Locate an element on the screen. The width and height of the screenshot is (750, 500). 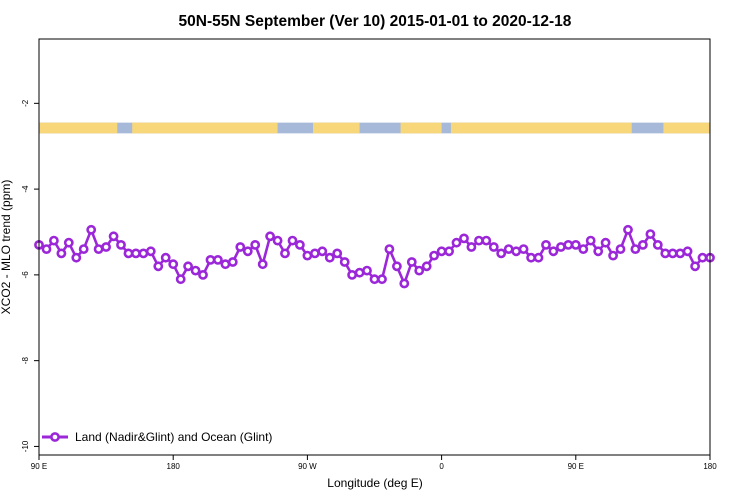
legend-entry-label: Land (Nadir&Glint) and Ocean (Glint) is located at coordinates (173, 437).